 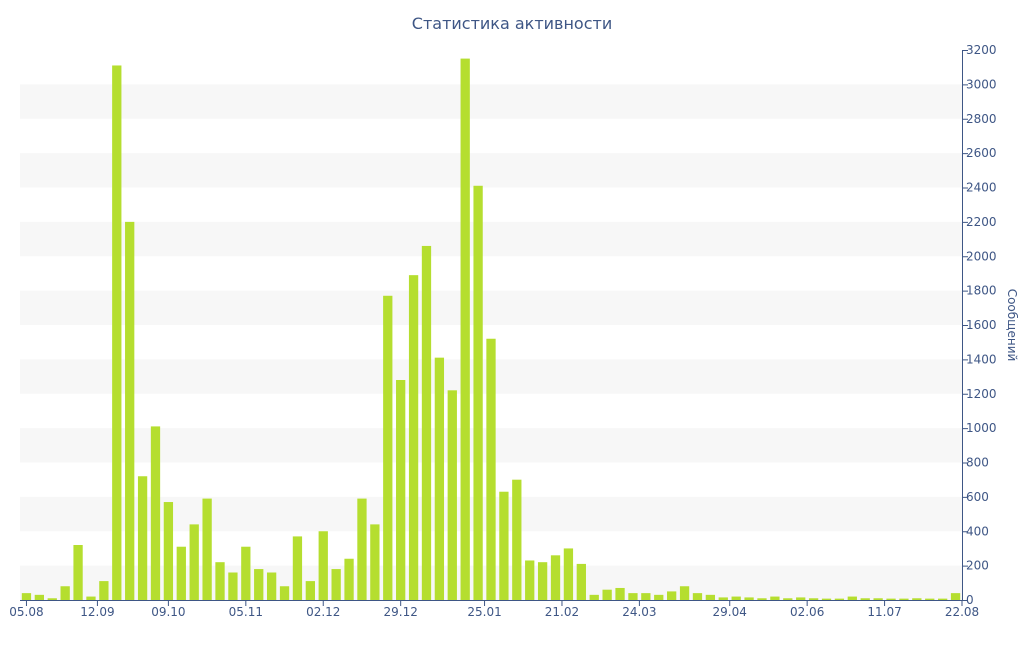 What do you see at coordinates (246, 612) in the screenshot?
I see `x-tick-label: 05.11` at bounding box center [246, 612].